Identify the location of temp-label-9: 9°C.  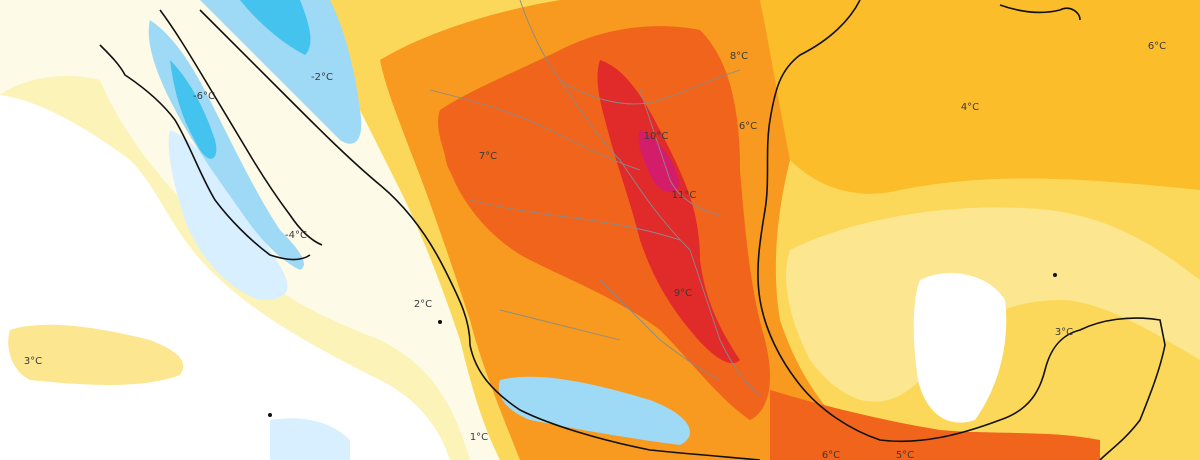
(683, 293).